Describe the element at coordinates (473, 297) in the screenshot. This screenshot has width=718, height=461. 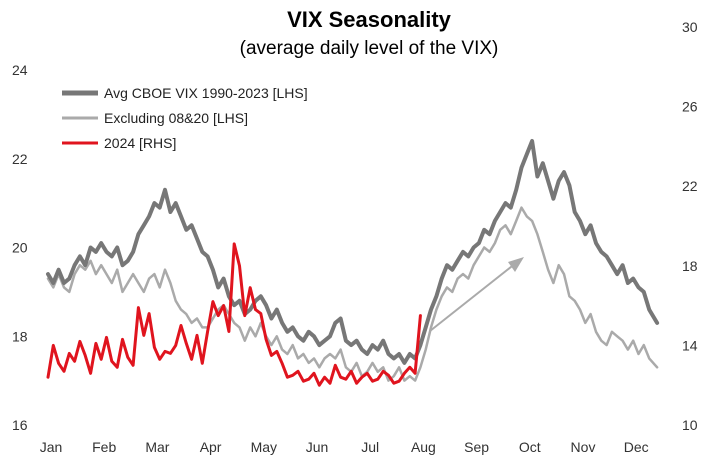
I see `arrow-shaft` at that location.